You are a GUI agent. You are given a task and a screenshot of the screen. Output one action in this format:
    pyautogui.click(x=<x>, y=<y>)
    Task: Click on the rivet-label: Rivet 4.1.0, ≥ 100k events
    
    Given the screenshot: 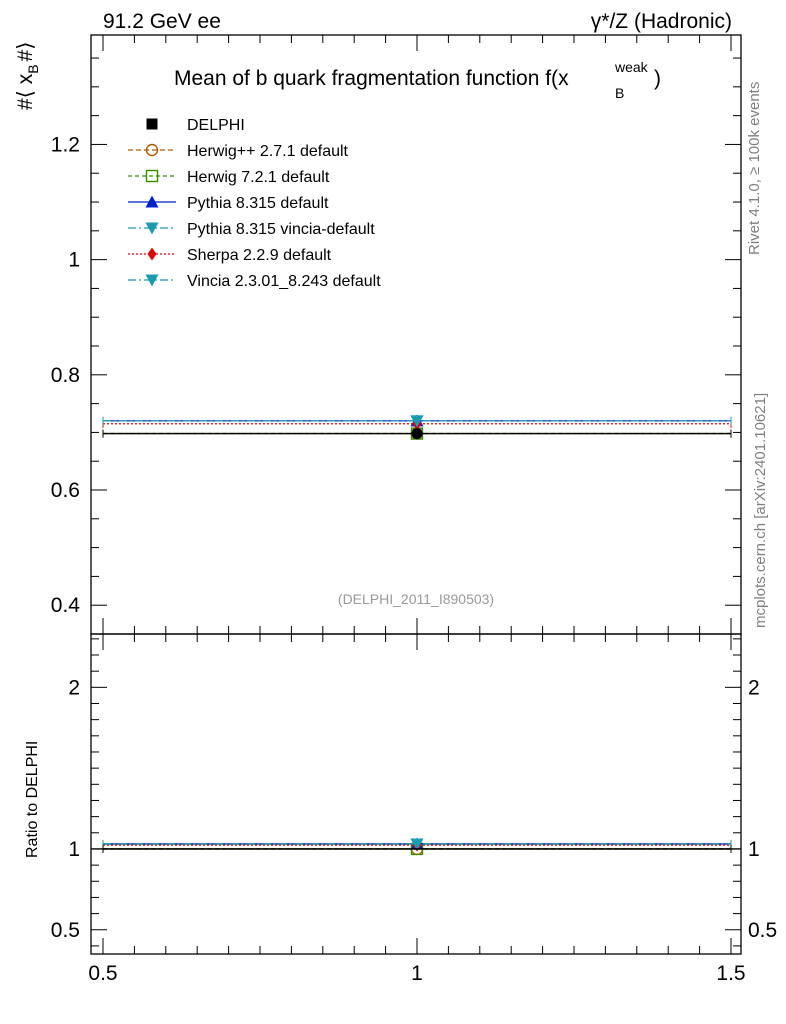 What is the action you would take?
    pyautogui.click(x=754, y=168)
    